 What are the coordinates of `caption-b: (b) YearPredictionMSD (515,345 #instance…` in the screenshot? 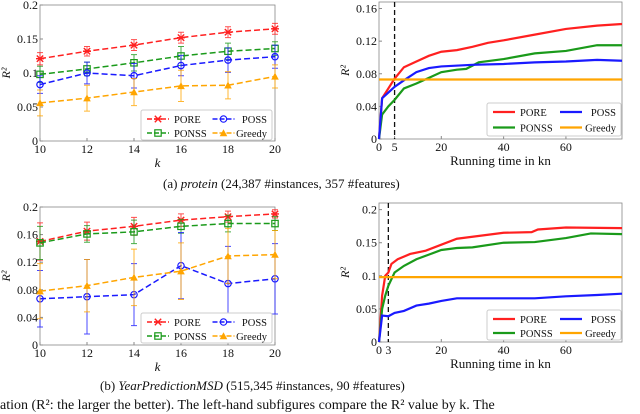 It's located at (252, 385).